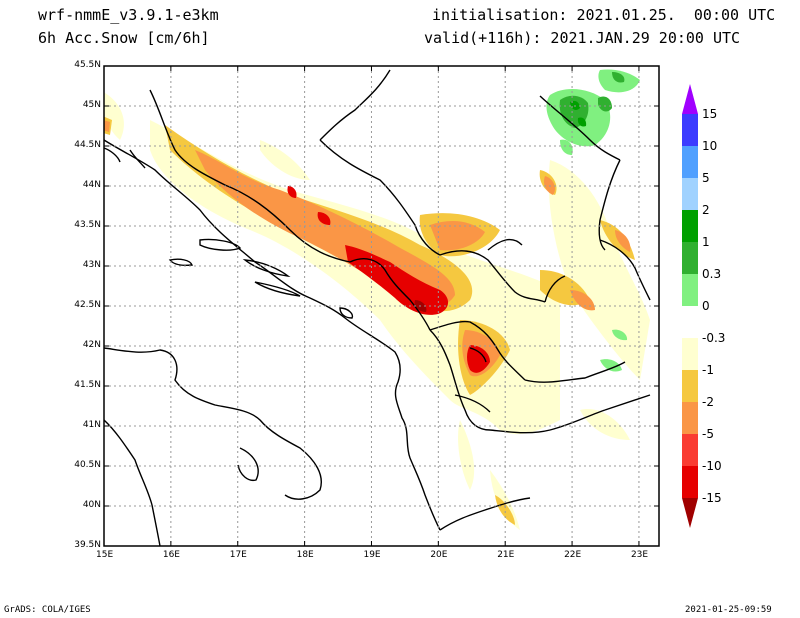 The image size is (800, 618). Describe the element at coordinates (708, 370) in the screenshot. I see `colorbar-label: -1` at that location.